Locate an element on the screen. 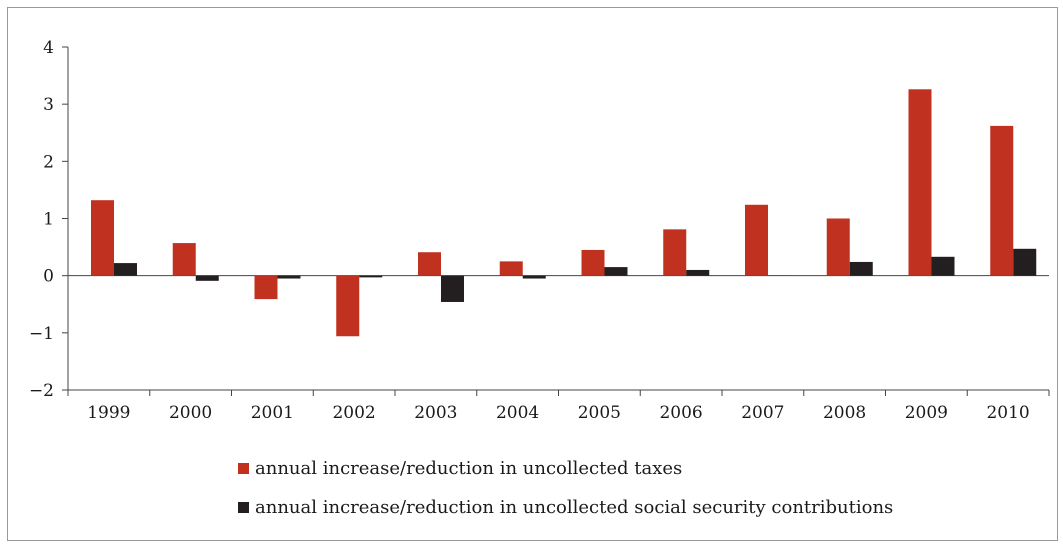 This screenshot has width=1063, height=547. y-tick-label: 3 is located at coordinates (48, 105).